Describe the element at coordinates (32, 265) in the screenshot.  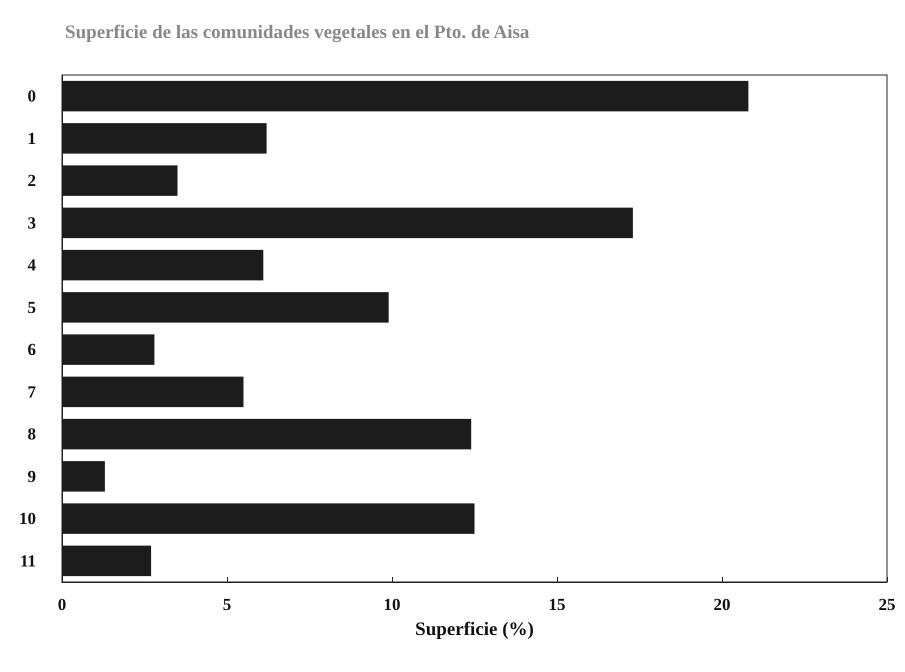
I see `y-tick-label: 4` at that location.